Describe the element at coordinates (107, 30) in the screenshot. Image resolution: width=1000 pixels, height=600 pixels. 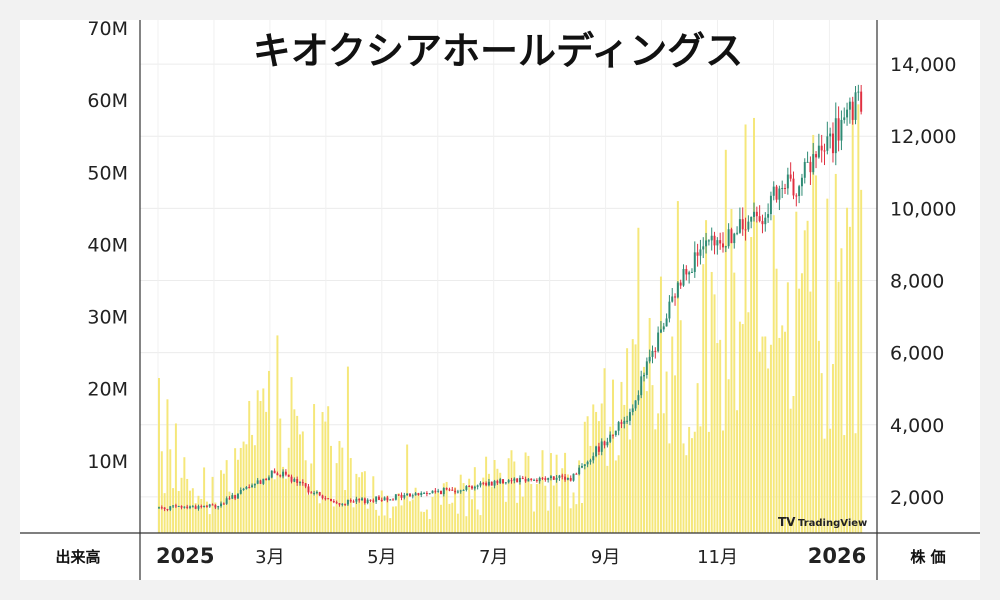
I see `volume-tick-label: 70M` at that location.